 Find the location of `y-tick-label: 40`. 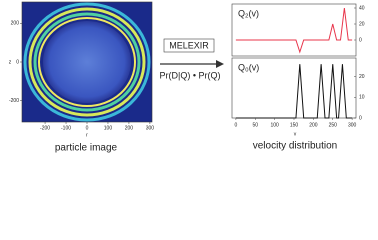

y-tick-label: 40 is located at coordinates (362, 8).